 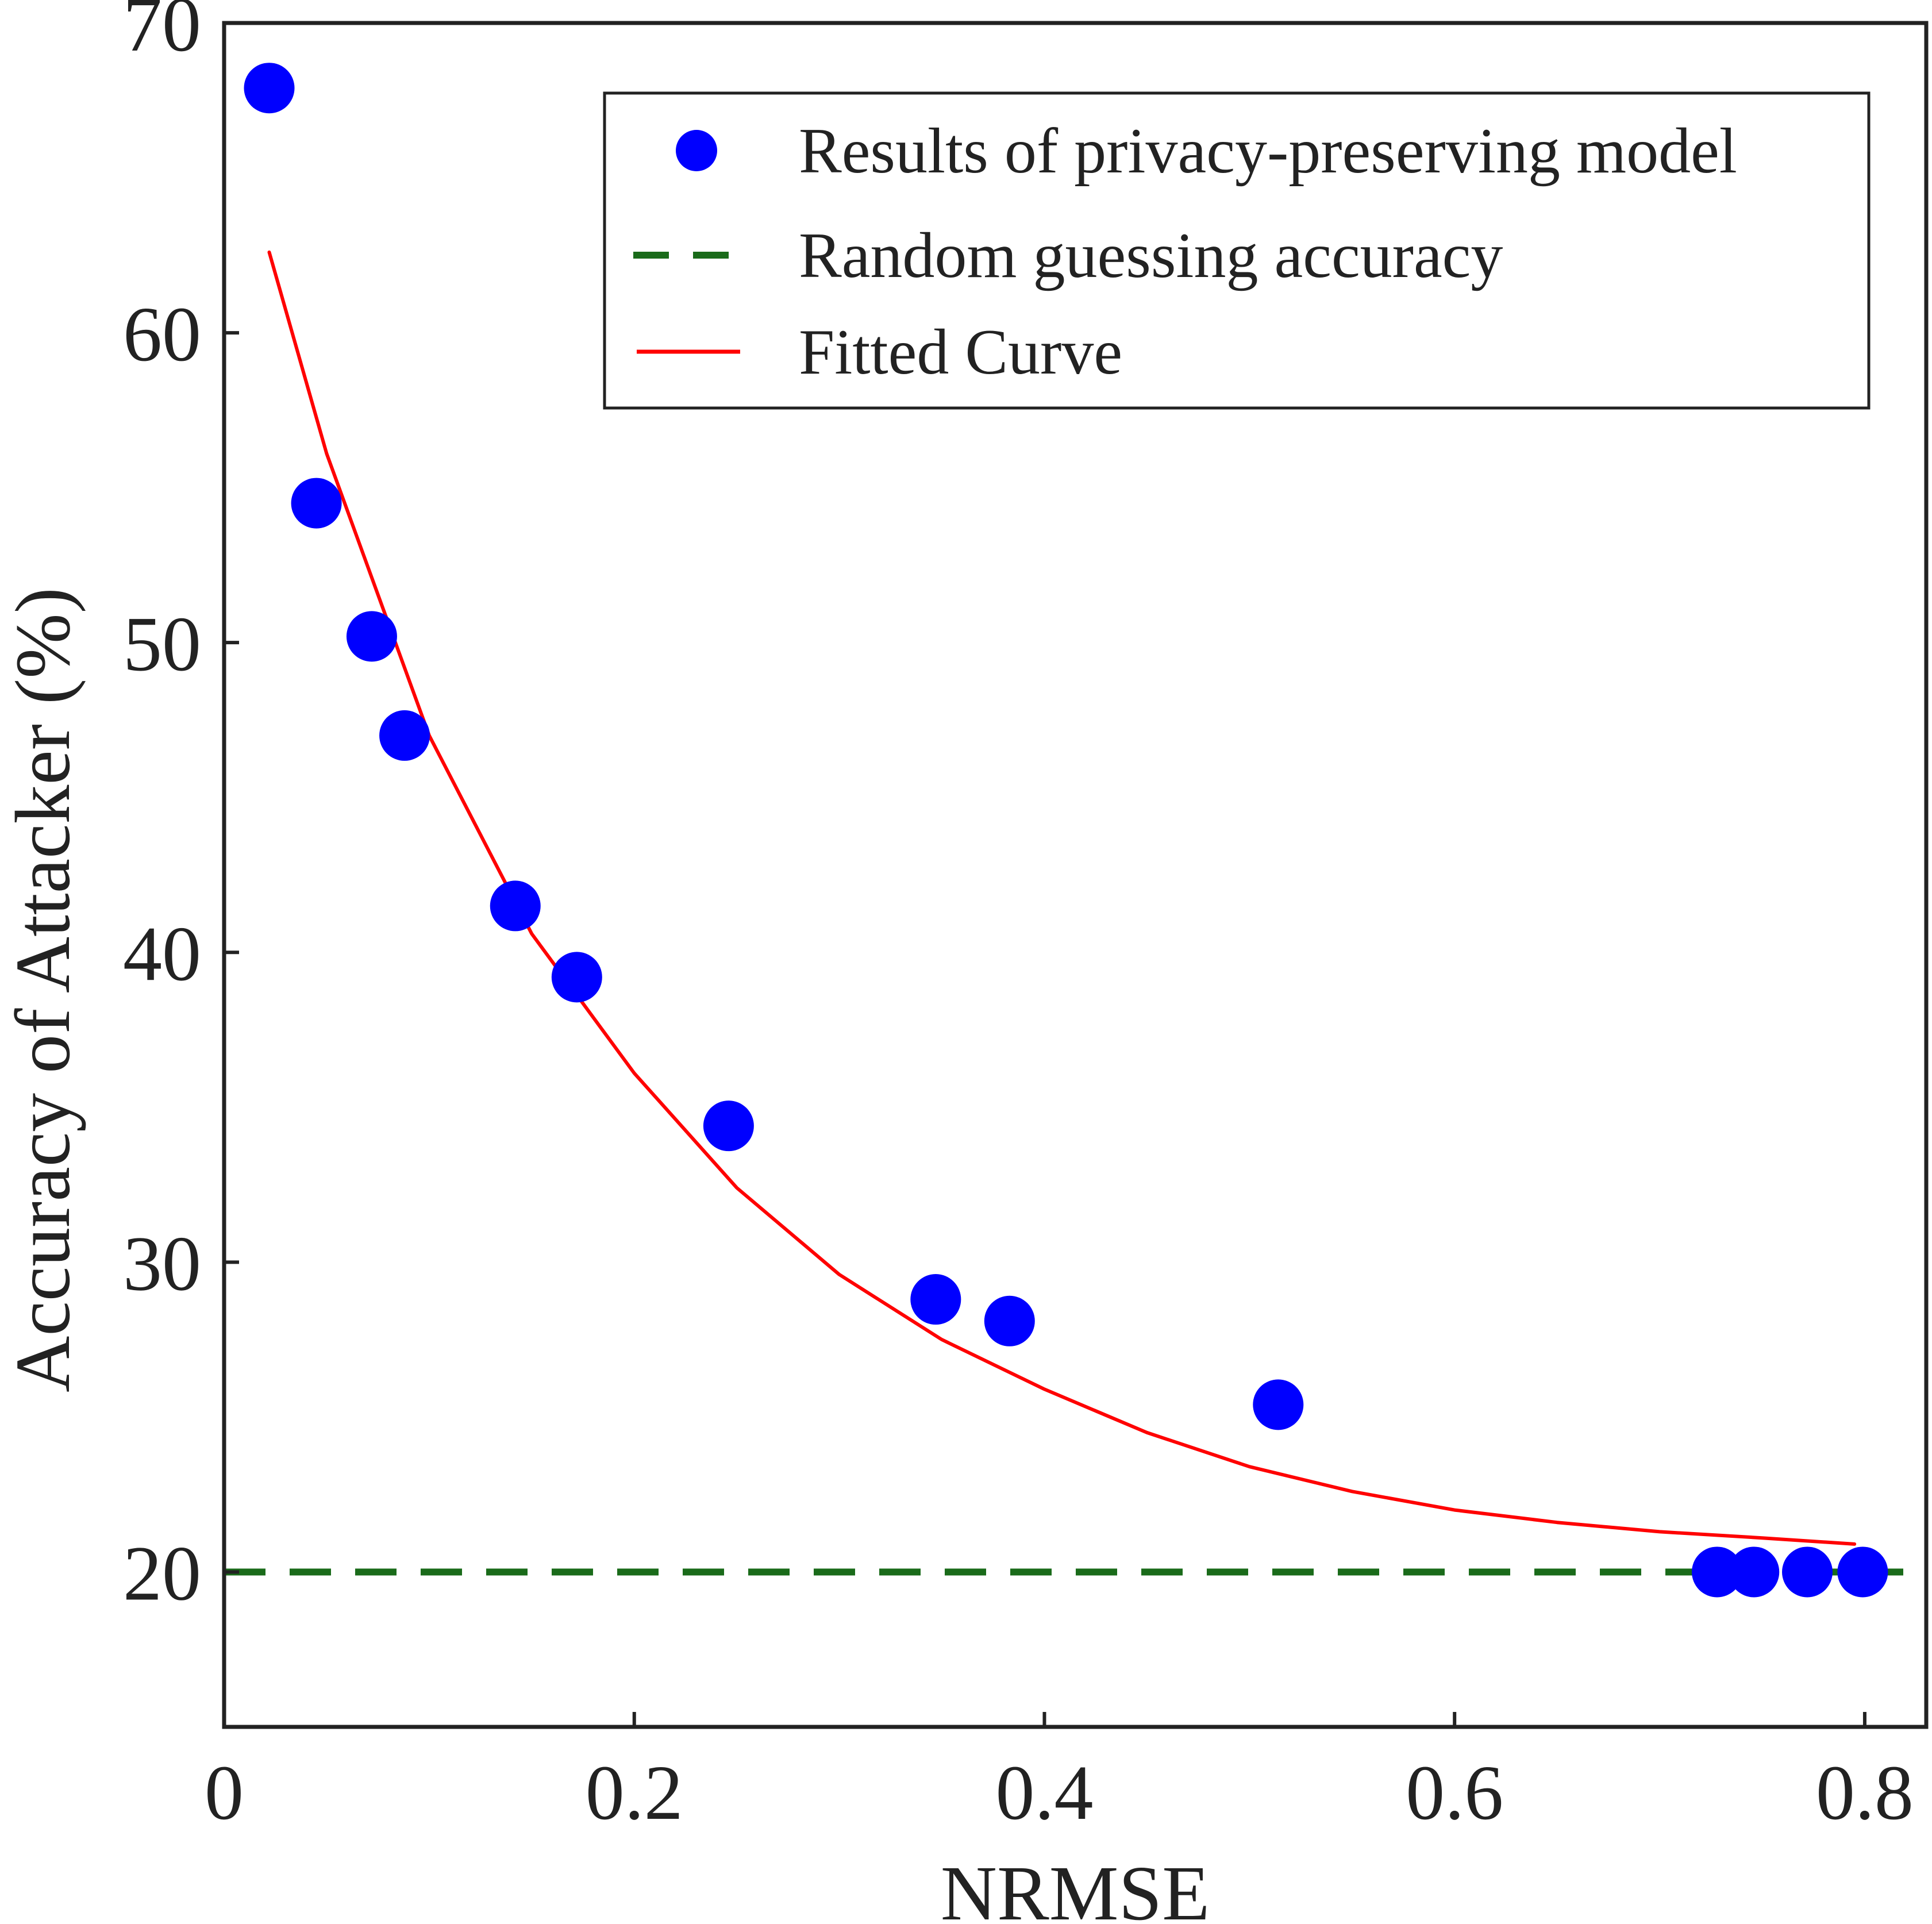 What do you see at coordinates (1075, 1887) in the screenshot?
I see `x-axis-title: NRMSE` at bounding box center [1075, 1887].